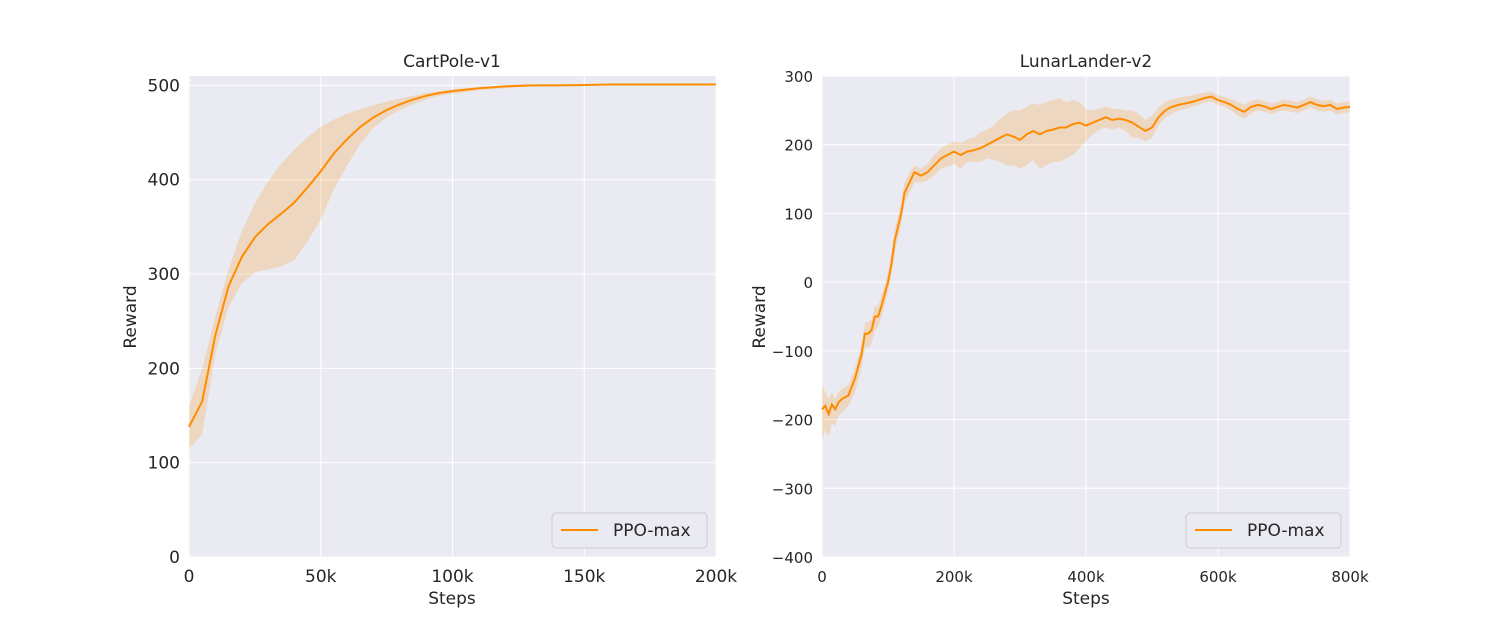  Describe the element at coordinates (452, 577) in the screenshot. I see `cartpole-x-tick-label: 100k` at that location.